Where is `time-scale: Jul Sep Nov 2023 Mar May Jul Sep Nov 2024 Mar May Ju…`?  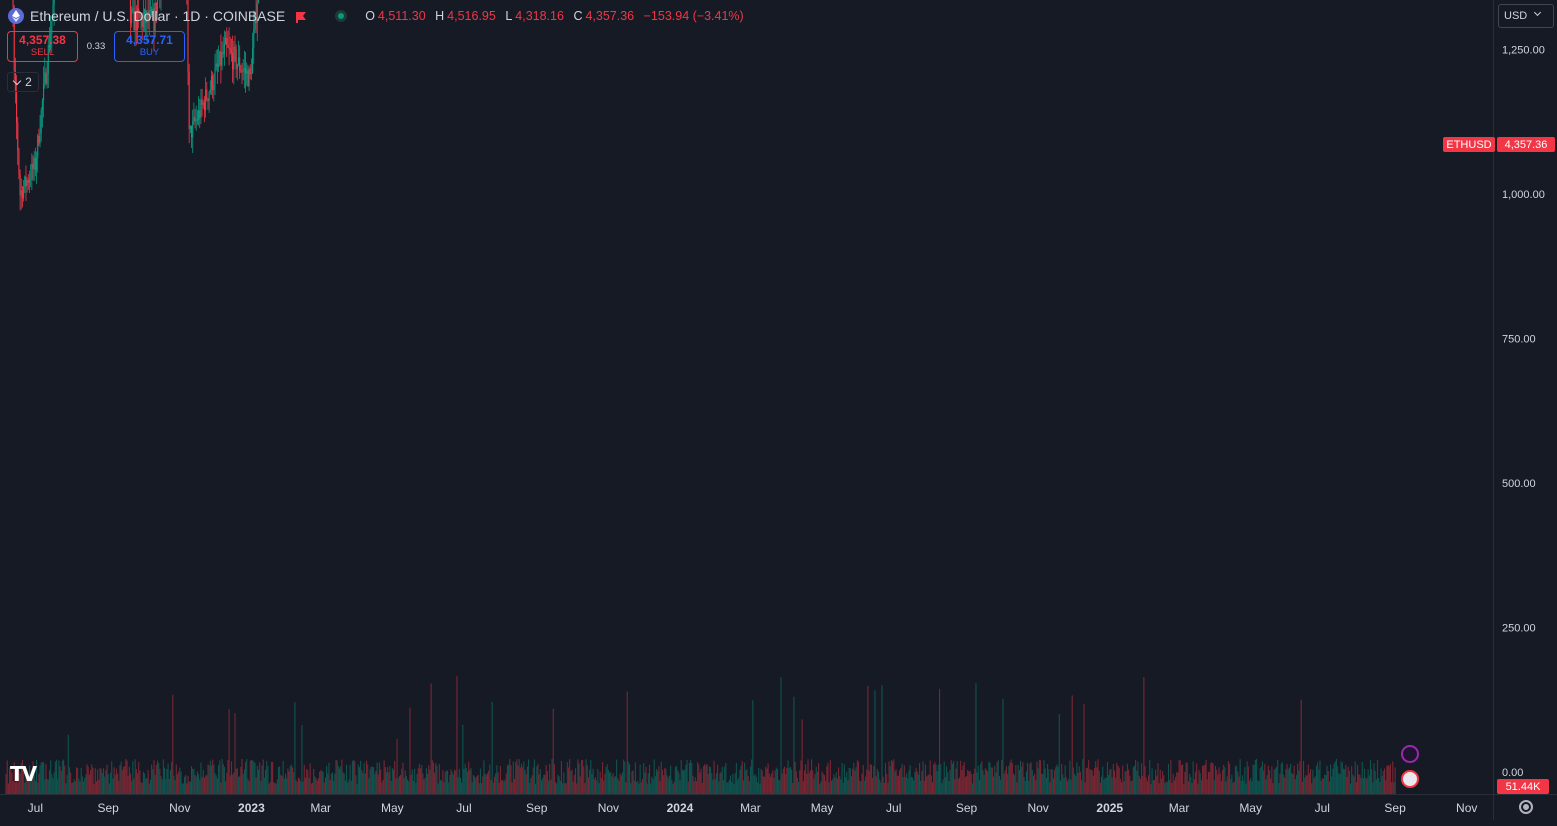
time-scale: Jul Sep Nov 2023 Mar May Jul Sep Nov 2024 Mar May Ju… is located at coordinates (746, 807).